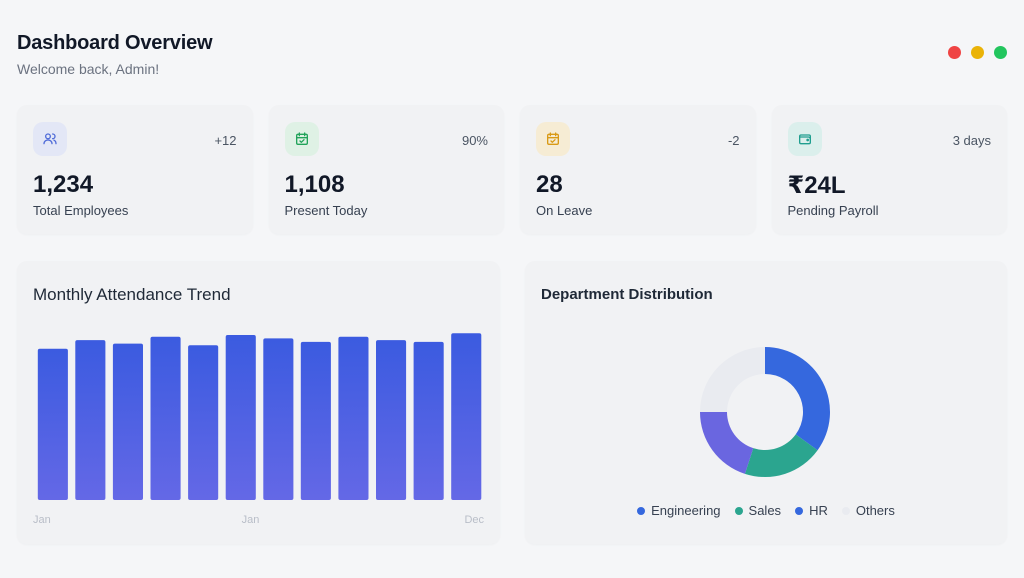  What do you see at coordinates (818, 510) in the screenshot?
I see `legend-label: HR` at bounding box center [818, 510].